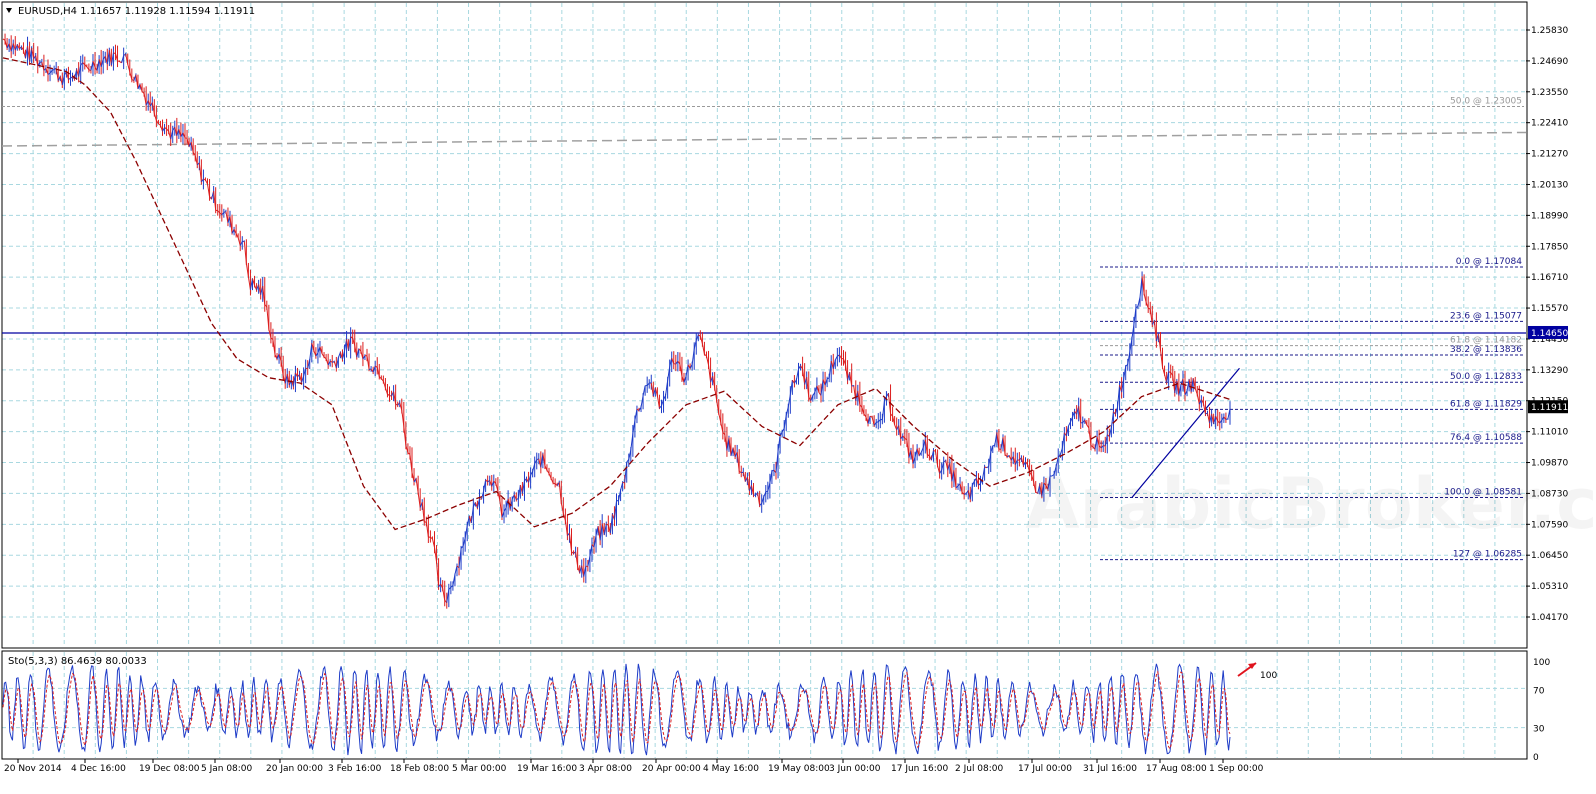 The width and height of the screenshot is (1596, 794). Describe the element at coordinates (1549, 31) in the screenshot. I see `price-tick-label: 1.25830` at that location.